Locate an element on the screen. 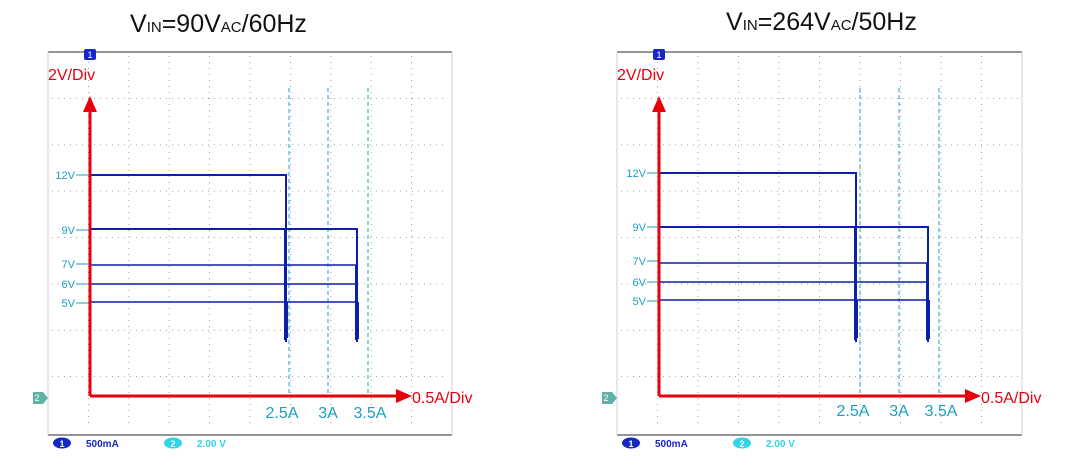  chart-title-right: VIN=264VAC/50Hz is located at coordinates (821, 22).